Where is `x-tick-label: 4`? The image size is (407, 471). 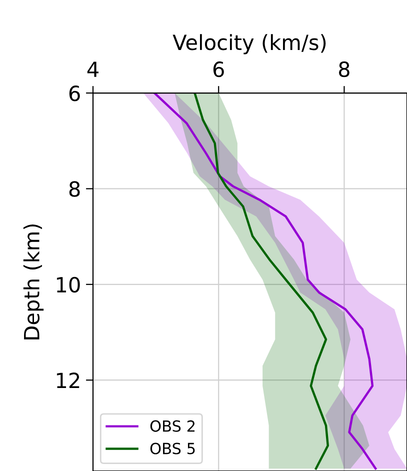
x-tick-label: 4 is located at coordinates (92, 69).